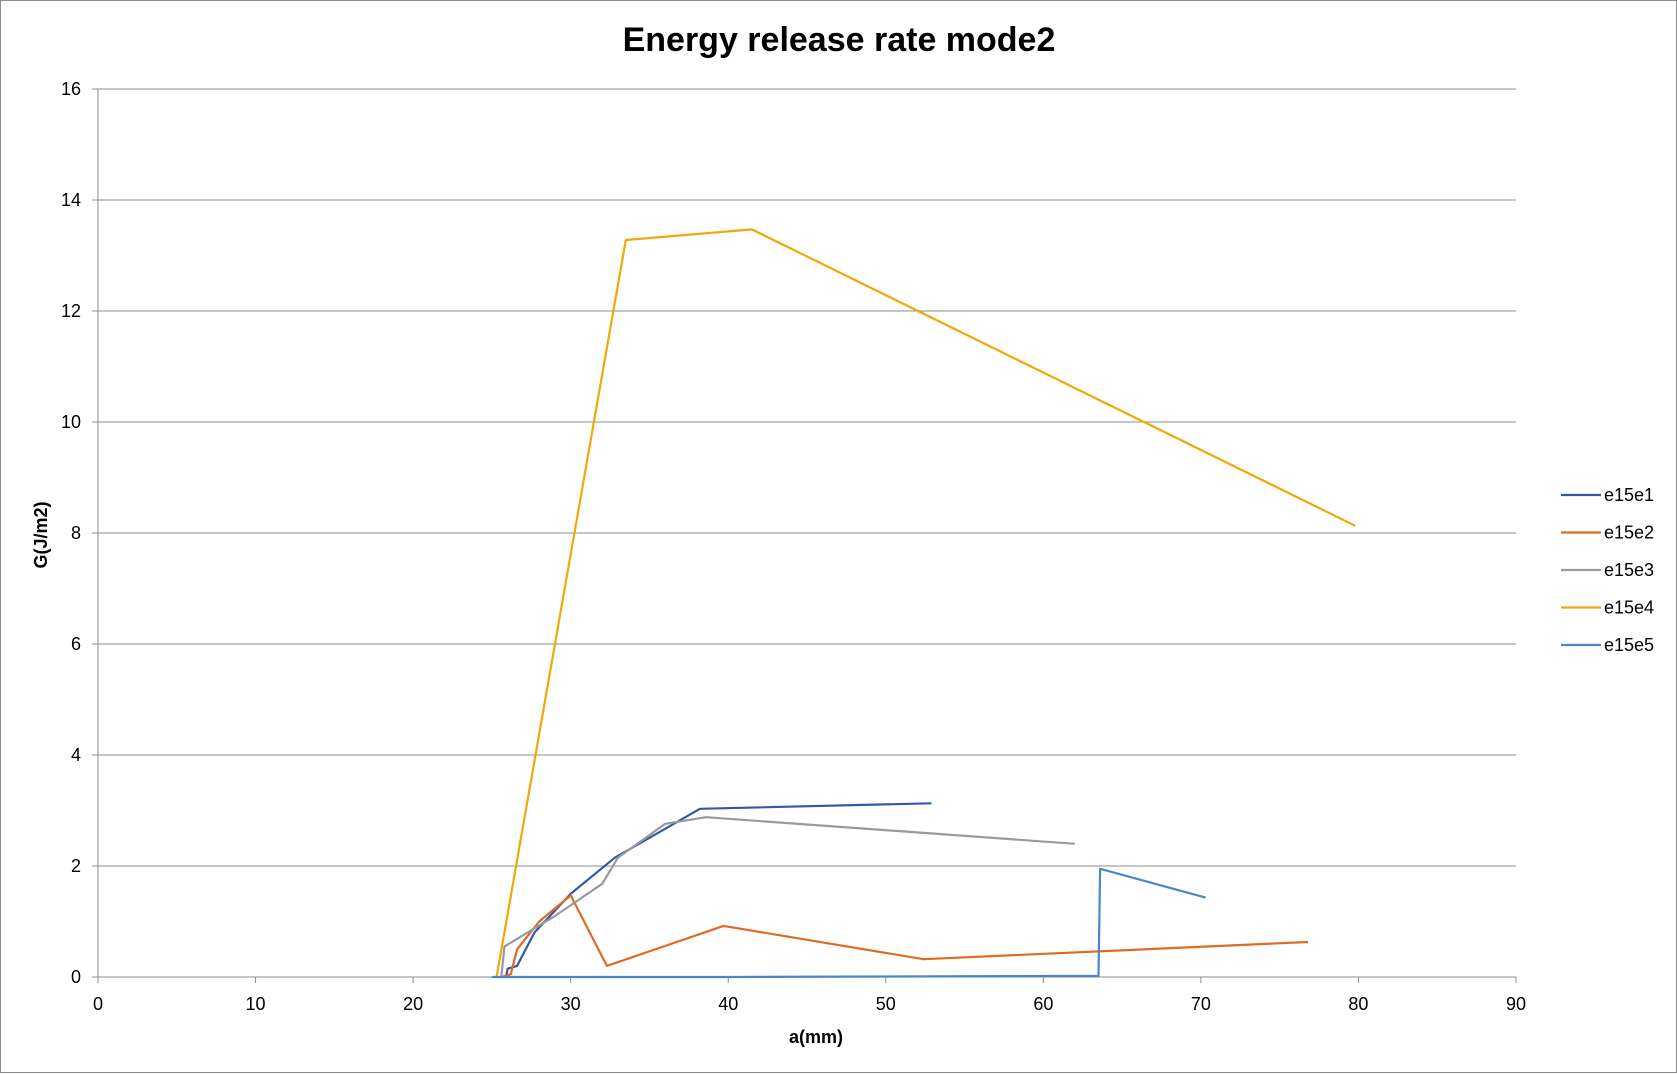 The image size is (1677, 1074). What do you see at coordinates (1629, 608) in the screenshot?
I see `legend-label-e15e4: e15e4` at bounding box center [1629, 608].